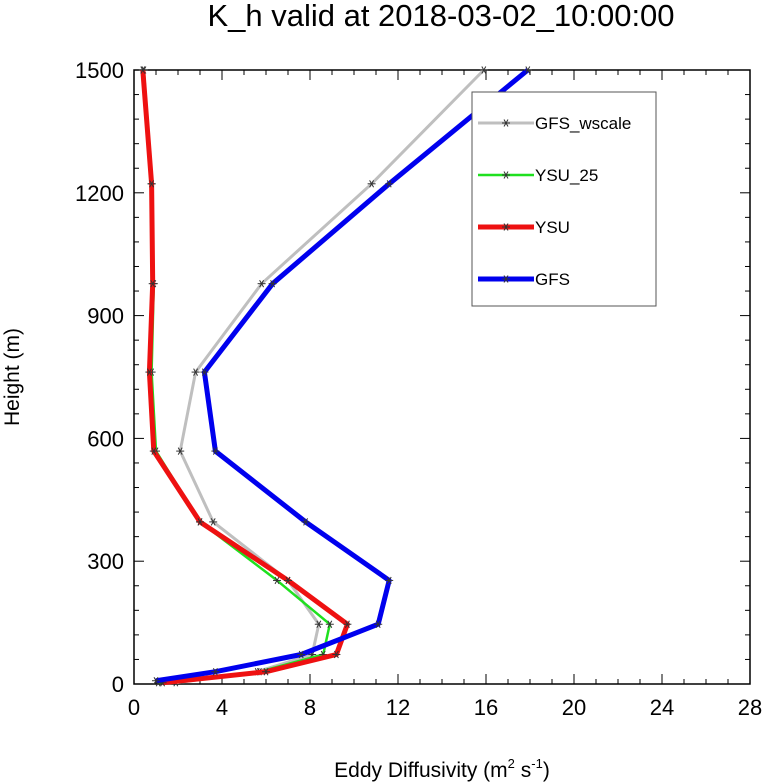 This screenshot has width=766, height=783. I want to click on y-tick-label: 1200, so click(99, 193).